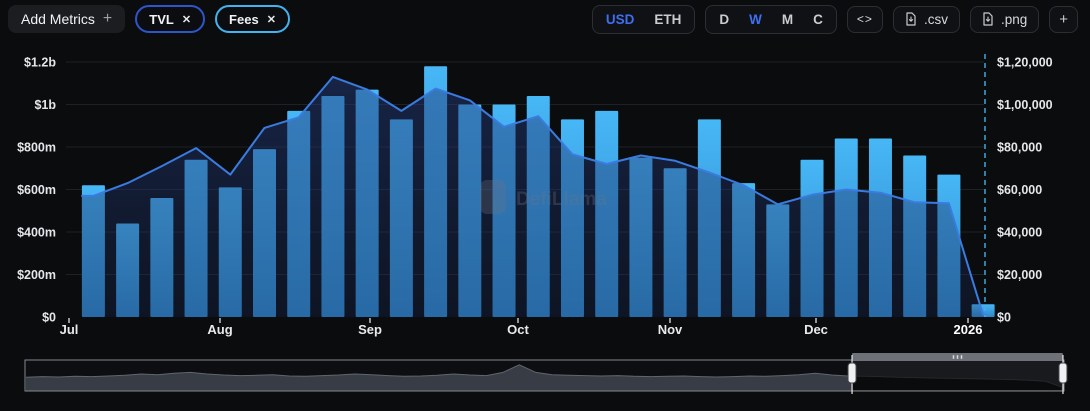  I want to click on brush-handle-right, so click(1063, 373).